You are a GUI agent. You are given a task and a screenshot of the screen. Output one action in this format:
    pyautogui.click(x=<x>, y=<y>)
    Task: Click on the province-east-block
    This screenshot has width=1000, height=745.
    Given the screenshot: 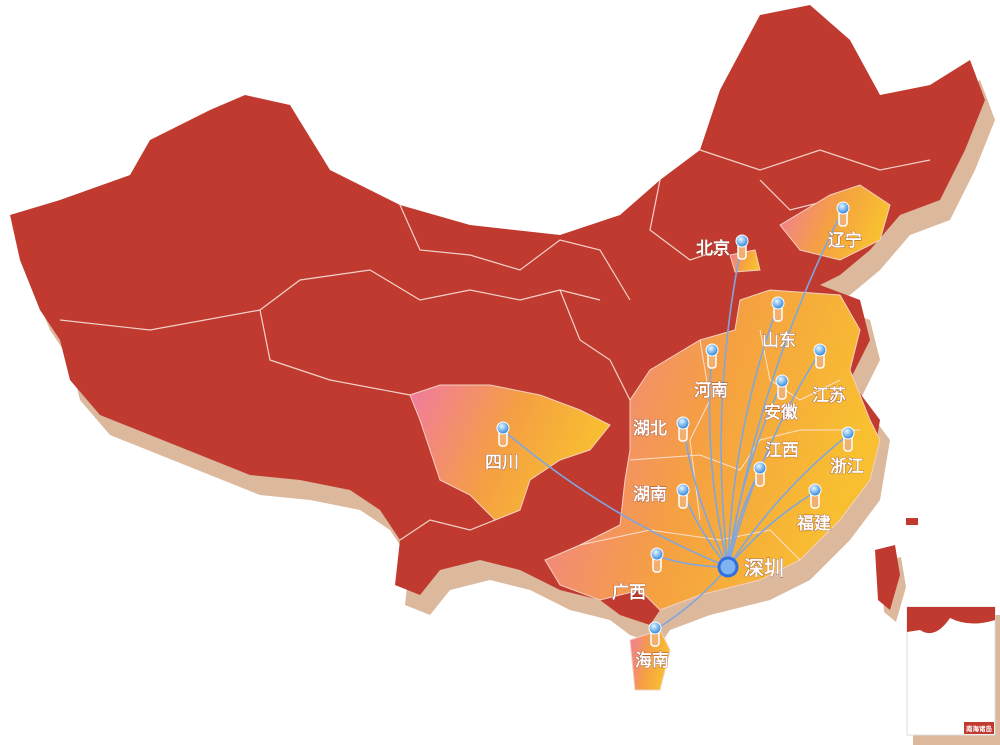 What is the action you would take?
    pyautogui.click(x=712, y=450)
    